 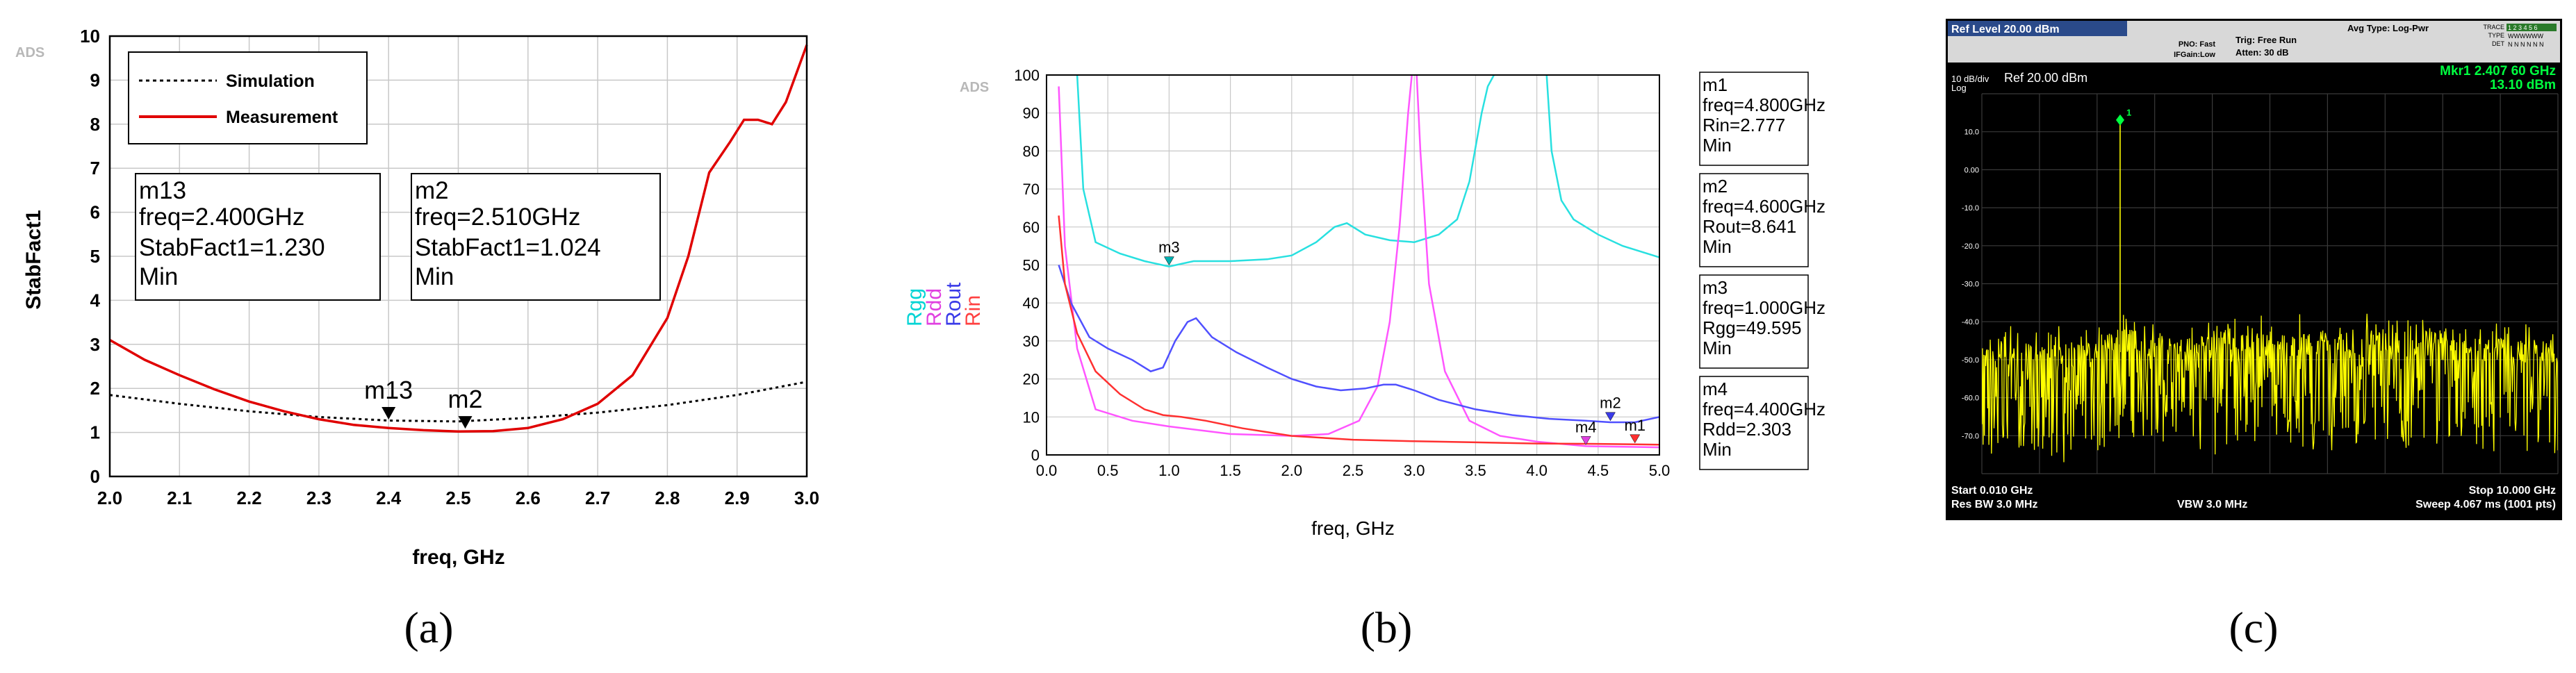 What do you see at coordinates (2498, 43) in the screenshot?
I see `det-label: DET` at bounding box center [2498, 43].